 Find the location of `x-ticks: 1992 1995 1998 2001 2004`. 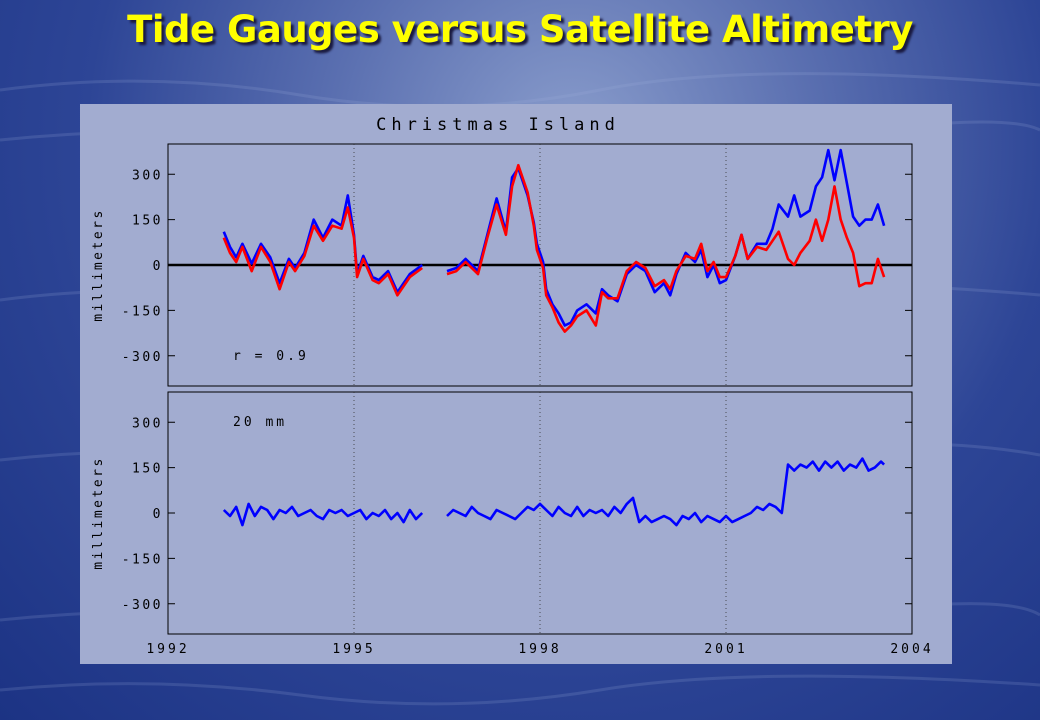

x-ticks: 1992 1995 1998 2001 2004 is located at coordinates (539, 649).